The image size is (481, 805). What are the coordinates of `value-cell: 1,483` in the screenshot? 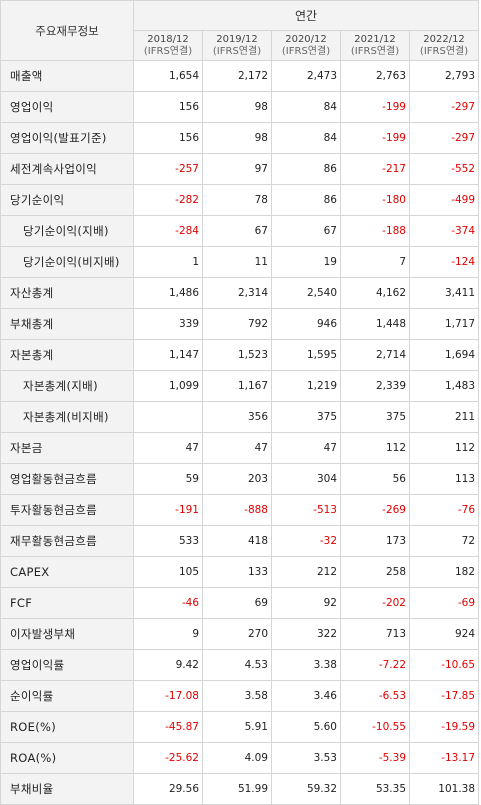 It's located at (444, 386).